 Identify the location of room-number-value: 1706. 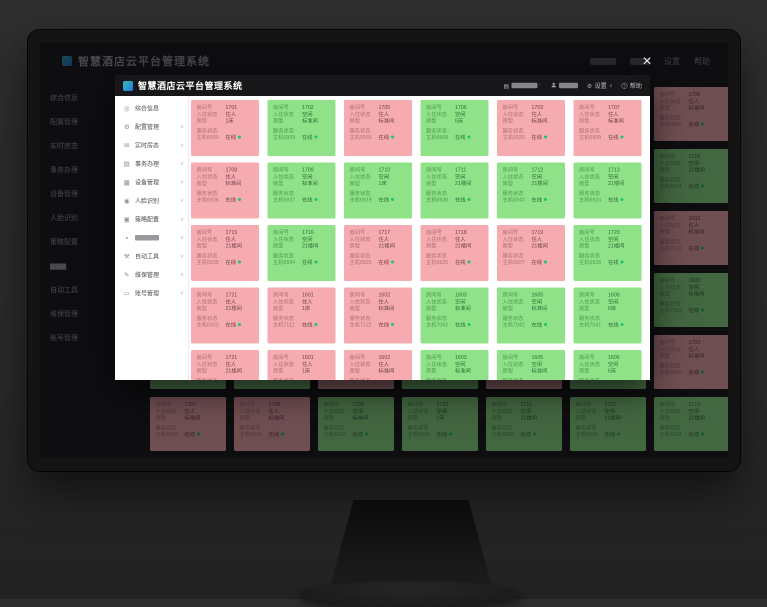
(461, 107).